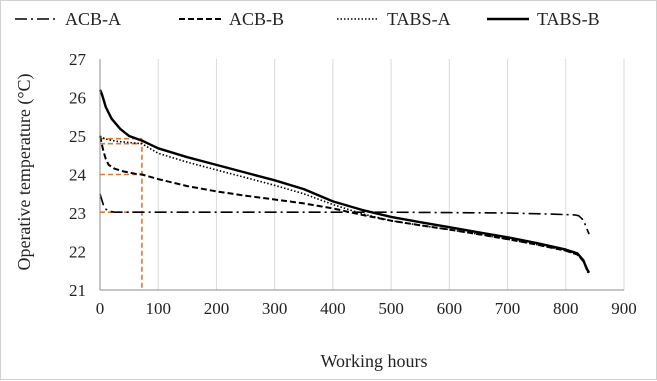 Image resolution: width=657 pixels, height=381 pixels. Describe the element at coordinates (307, 19) in the screenshot. I see `legend: ACB-A ACB-B TABS-A TABS-B` at that location.